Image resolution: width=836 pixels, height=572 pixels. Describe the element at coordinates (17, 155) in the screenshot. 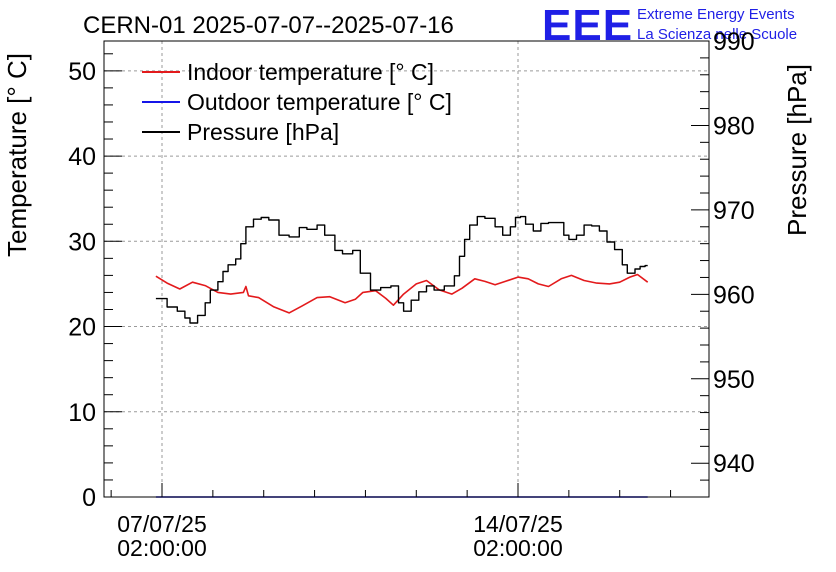

I see `y-axis-label-left: Temperature [° C]` at that location.